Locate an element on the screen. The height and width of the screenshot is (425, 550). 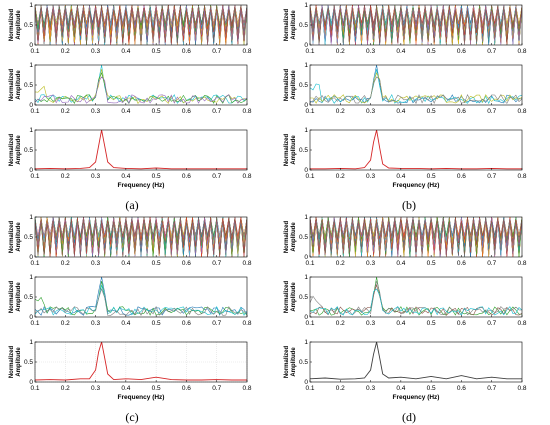
x-axis-label: Frequency (Hz) is located at coordinates (141, 397).